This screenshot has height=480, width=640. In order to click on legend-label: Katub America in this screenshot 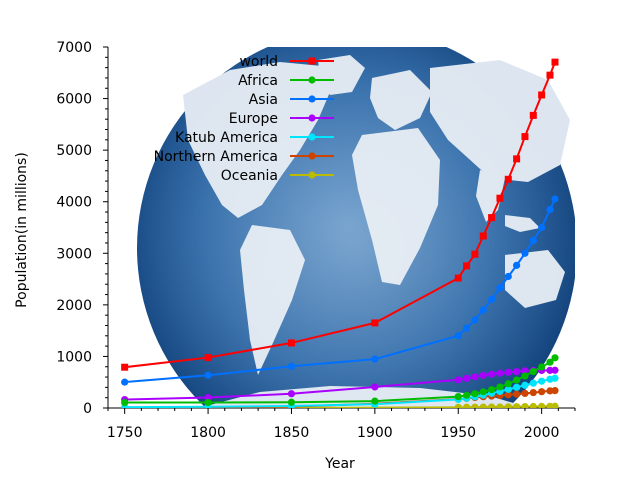, I will do `click(226, 138)`.